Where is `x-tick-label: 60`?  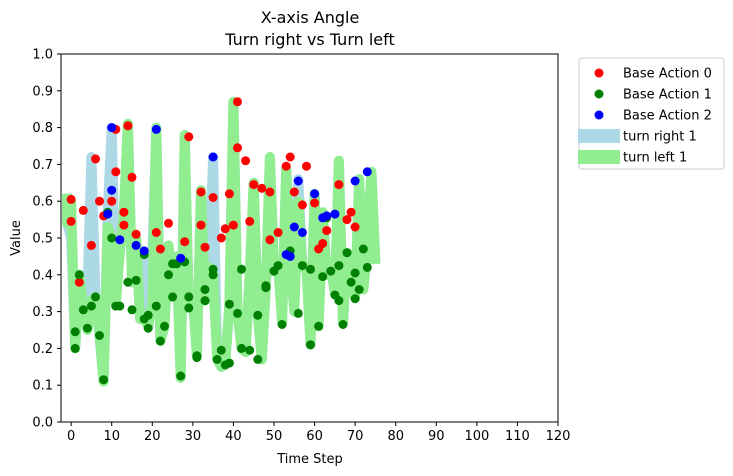 x-tick-label: 60 is located at coordinates (314, 436).